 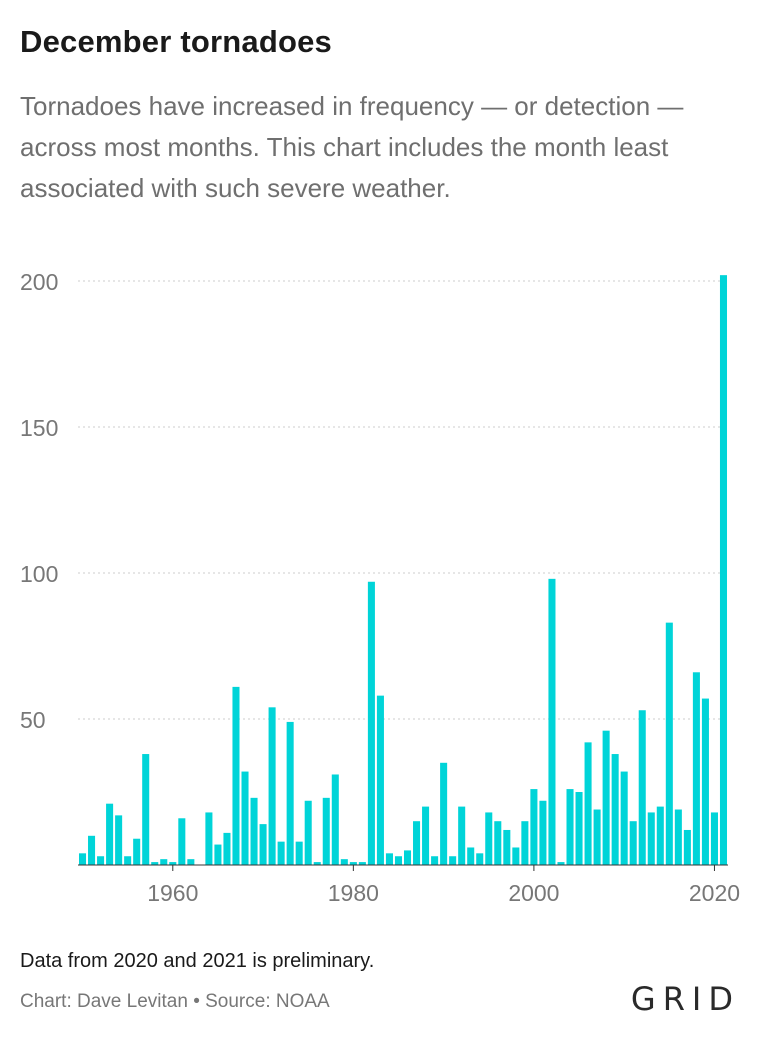 What do you see at coordinates (182, 841) in the screenshot?
I see `bar-1961` at bounding box center [182, 841].